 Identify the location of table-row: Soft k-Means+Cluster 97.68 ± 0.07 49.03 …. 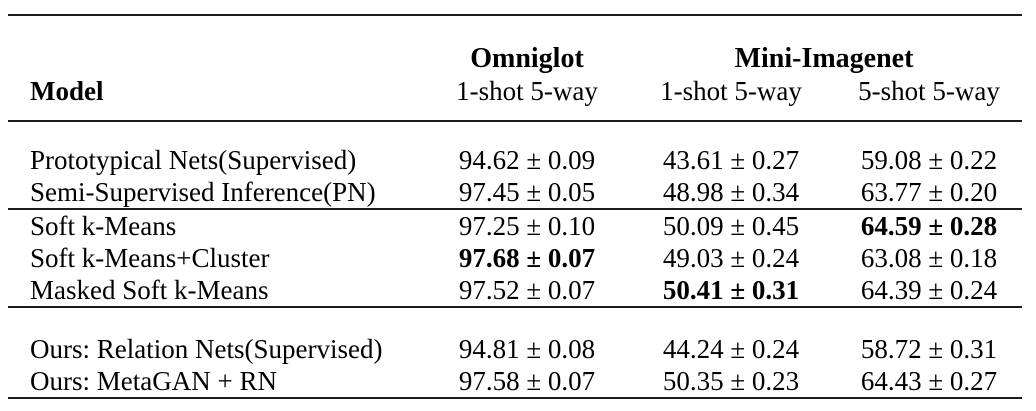
(515, 258).